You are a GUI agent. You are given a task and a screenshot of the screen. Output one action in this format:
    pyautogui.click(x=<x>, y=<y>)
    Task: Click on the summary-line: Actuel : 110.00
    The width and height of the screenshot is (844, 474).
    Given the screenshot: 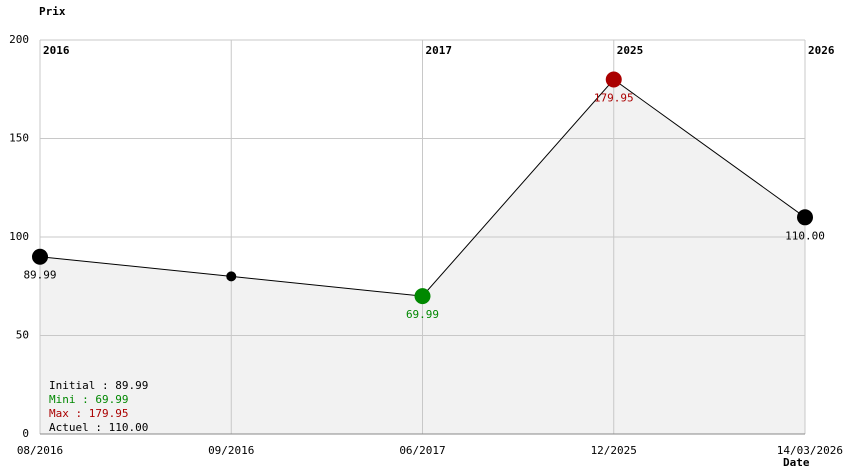 What is the action you would take?
    pyautogui.click(x=98, y=427)
    